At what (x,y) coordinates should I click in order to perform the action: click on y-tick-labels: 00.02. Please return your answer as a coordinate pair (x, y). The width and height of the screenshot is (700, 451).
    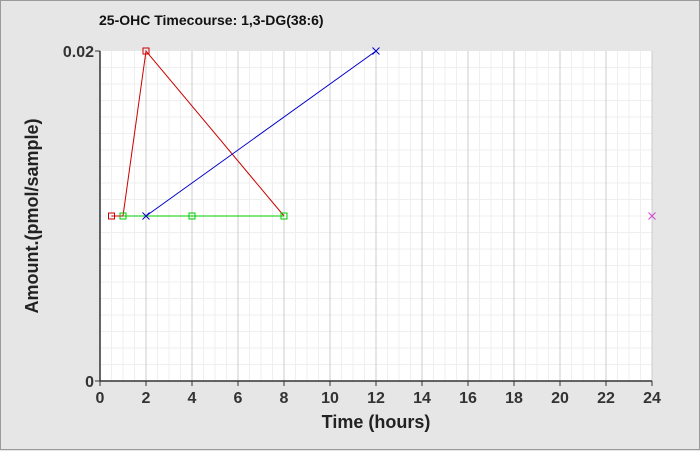
    Looking at the image, I should click on (78, 217).